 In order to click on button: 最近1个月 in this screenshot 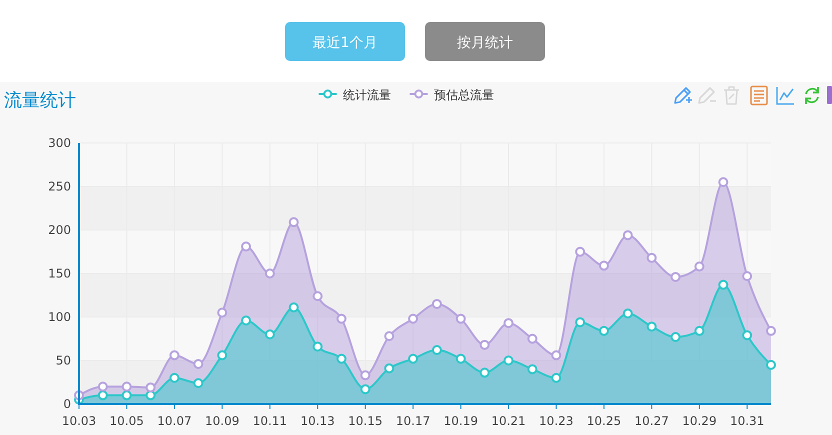, I will do `click(345, 41)`.